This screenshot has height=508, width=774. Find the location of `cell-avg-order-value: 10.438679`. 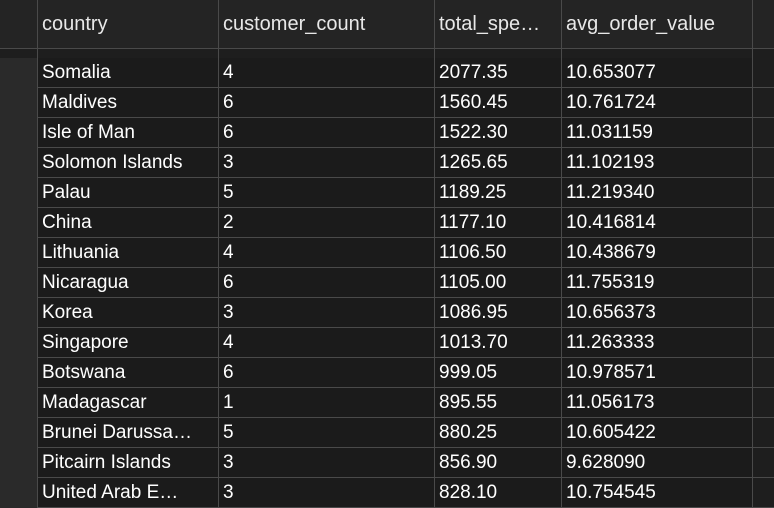

cell-avg-order-value: 10.438679 is located at coordinates (657, 253).